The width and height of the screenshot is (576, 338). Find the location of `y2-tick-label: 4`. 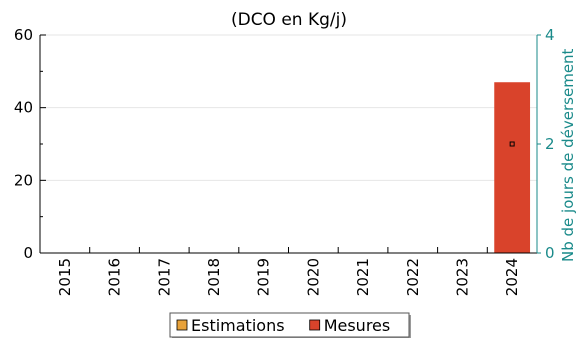

y2-tick-label: 4 is located at coordinates (550, 35).